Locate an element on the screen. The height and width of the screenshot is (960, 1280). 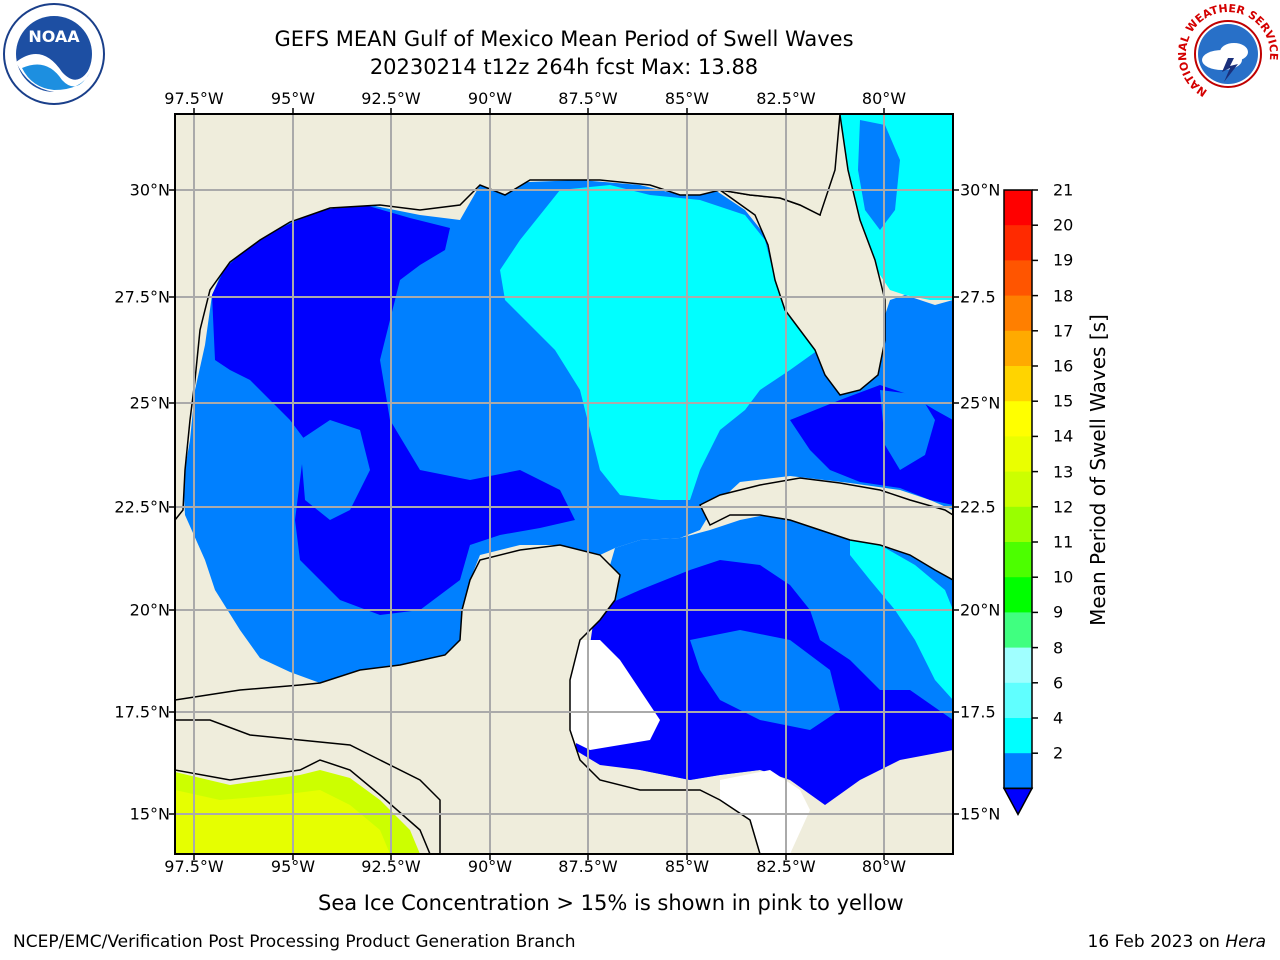
colorbar-tick-label: 9 is located at coordinates (1058, 612).